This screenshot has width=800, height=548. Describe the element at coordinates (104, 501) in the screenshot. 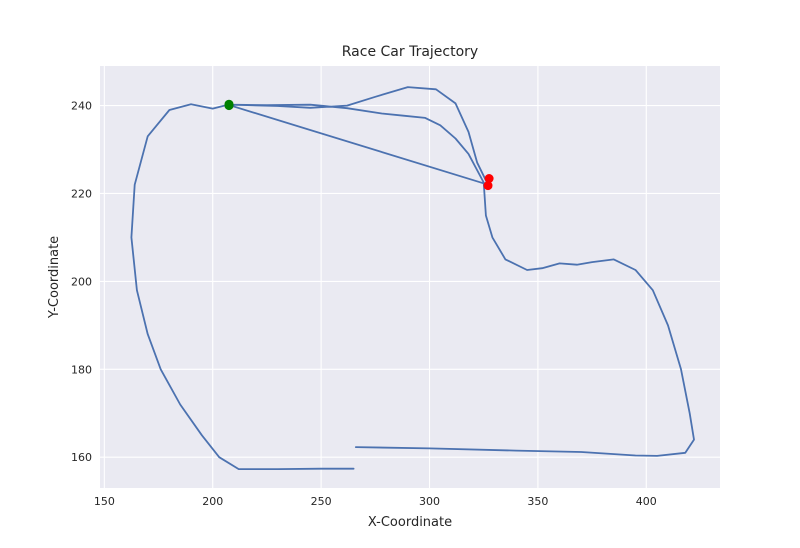

I see `x-tick-label: 150` at that location.